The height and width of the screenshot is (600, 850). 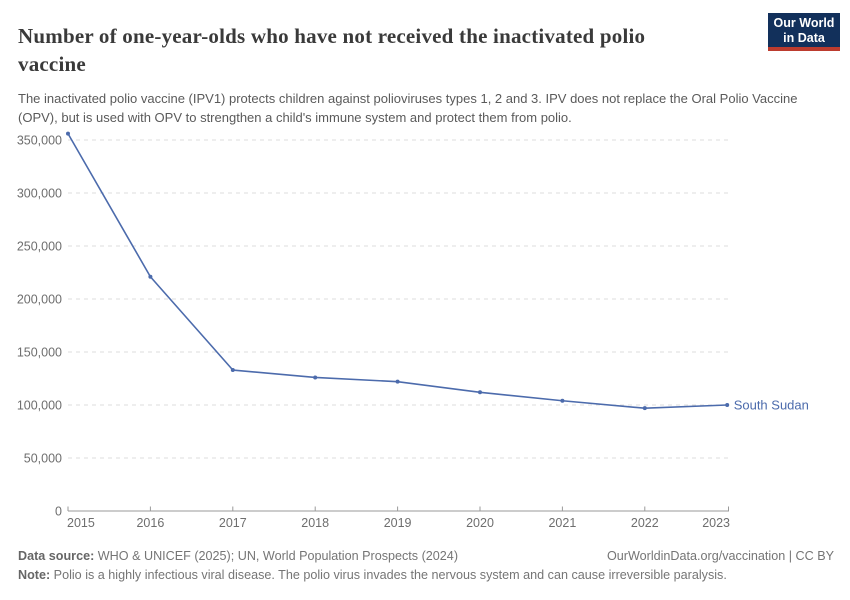 I want to click on y-axis-tick-label: 150,000, so click(x=39, y=352).